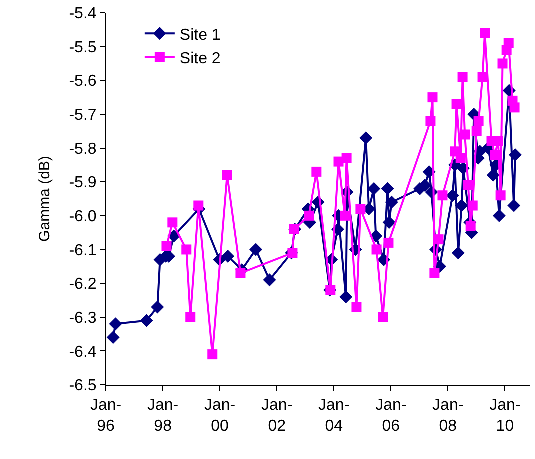 The width and height of the screenshot is (535, 459). Describe the element at coordinates (277, 416) in the screenshot. I see `x-tick-label: Jan-02` at that location.